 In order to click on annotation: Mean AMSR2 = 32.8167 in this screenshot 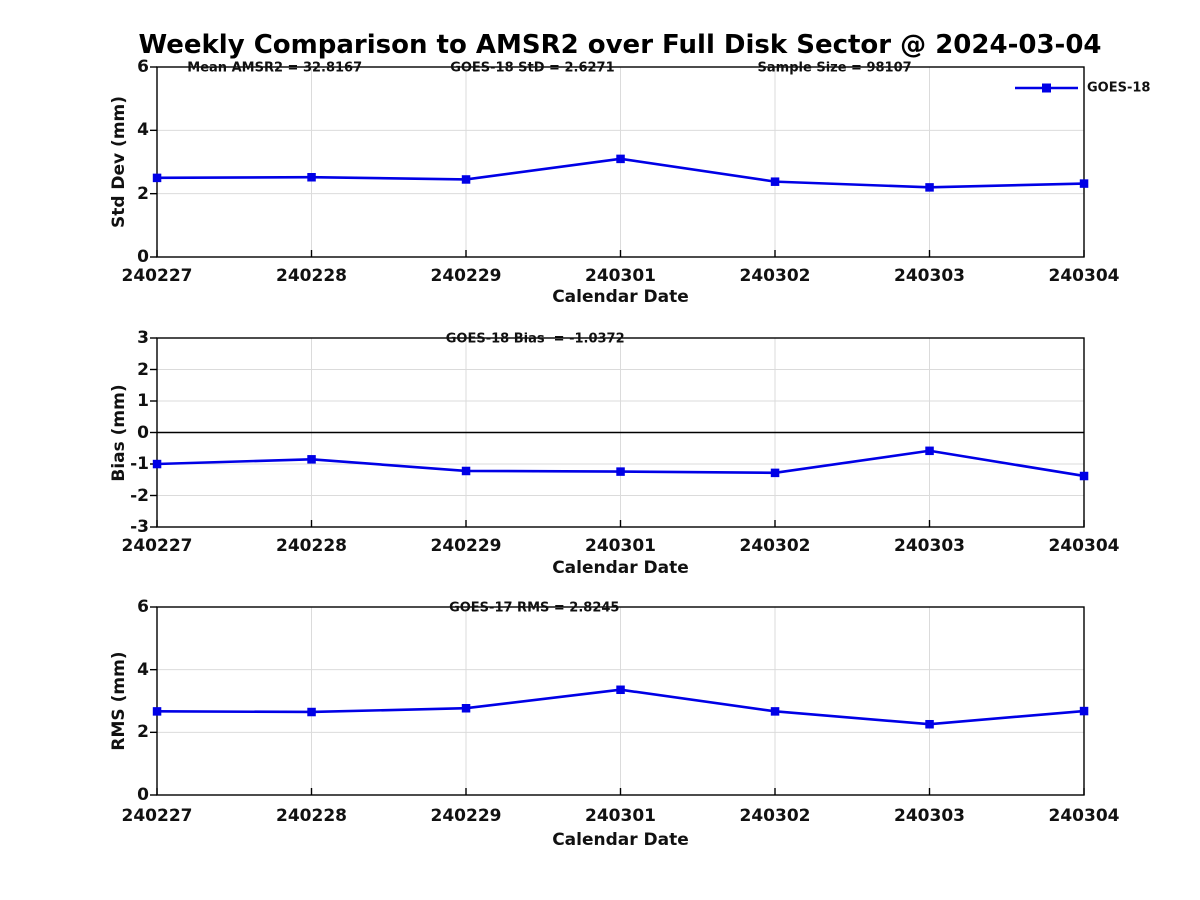, I will do `click(275, 68)`.